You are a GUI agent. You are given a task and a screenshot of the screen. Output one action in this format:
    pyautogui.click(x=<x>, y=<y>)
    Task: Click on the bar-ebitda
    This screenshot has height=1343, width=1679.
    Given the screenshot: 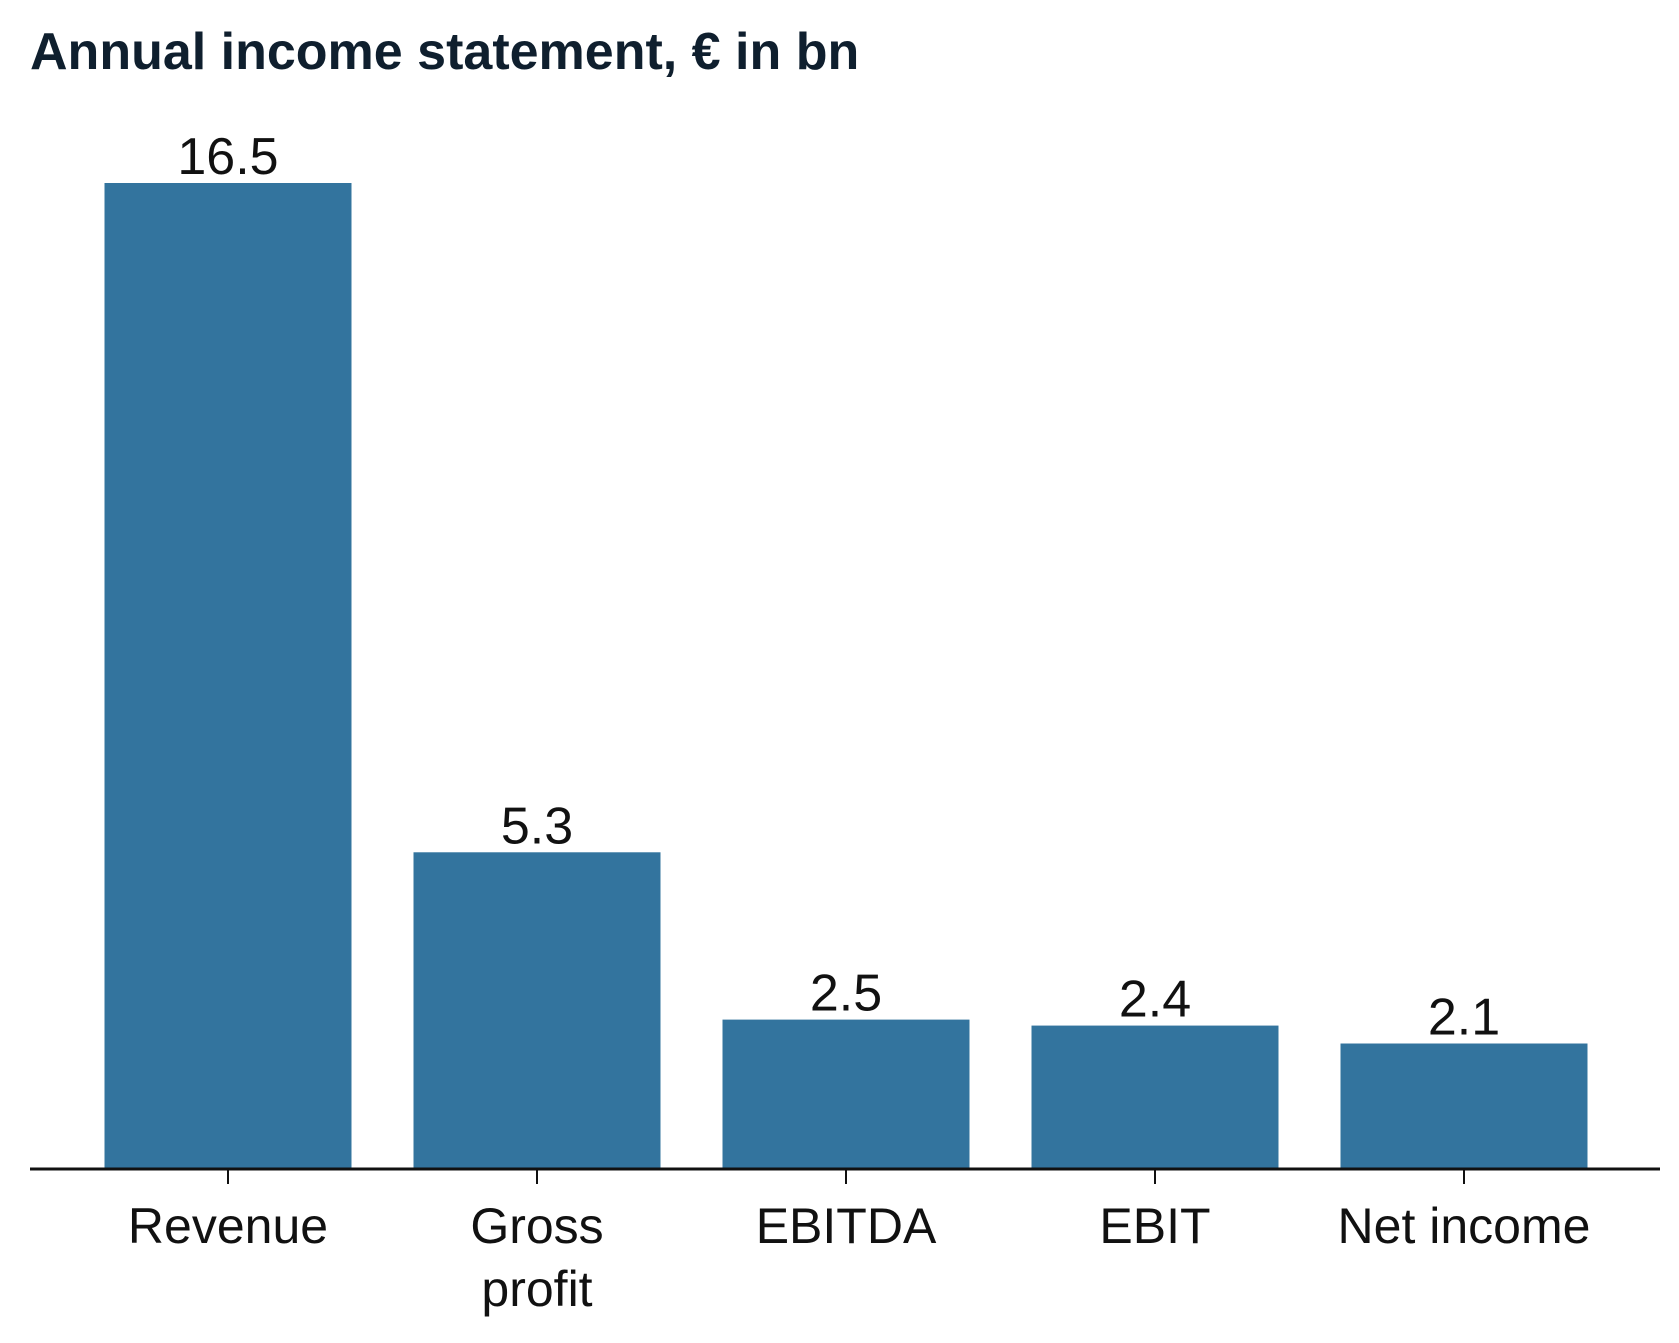 What is the action you would take?
    pyautogui.click(x=846, y=1094)
    